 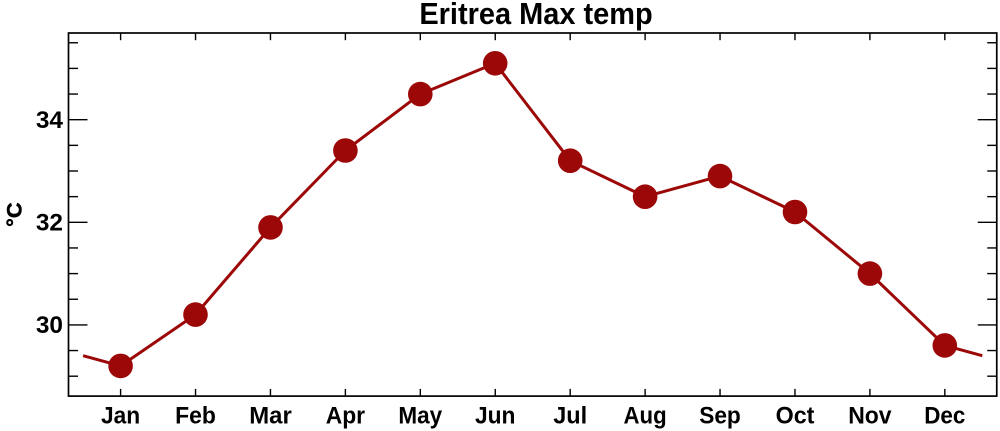 What do you see at coordinates (870, 415) in the screenshot?
I see `svg-text: Nov` at bounding box center [870, 415].